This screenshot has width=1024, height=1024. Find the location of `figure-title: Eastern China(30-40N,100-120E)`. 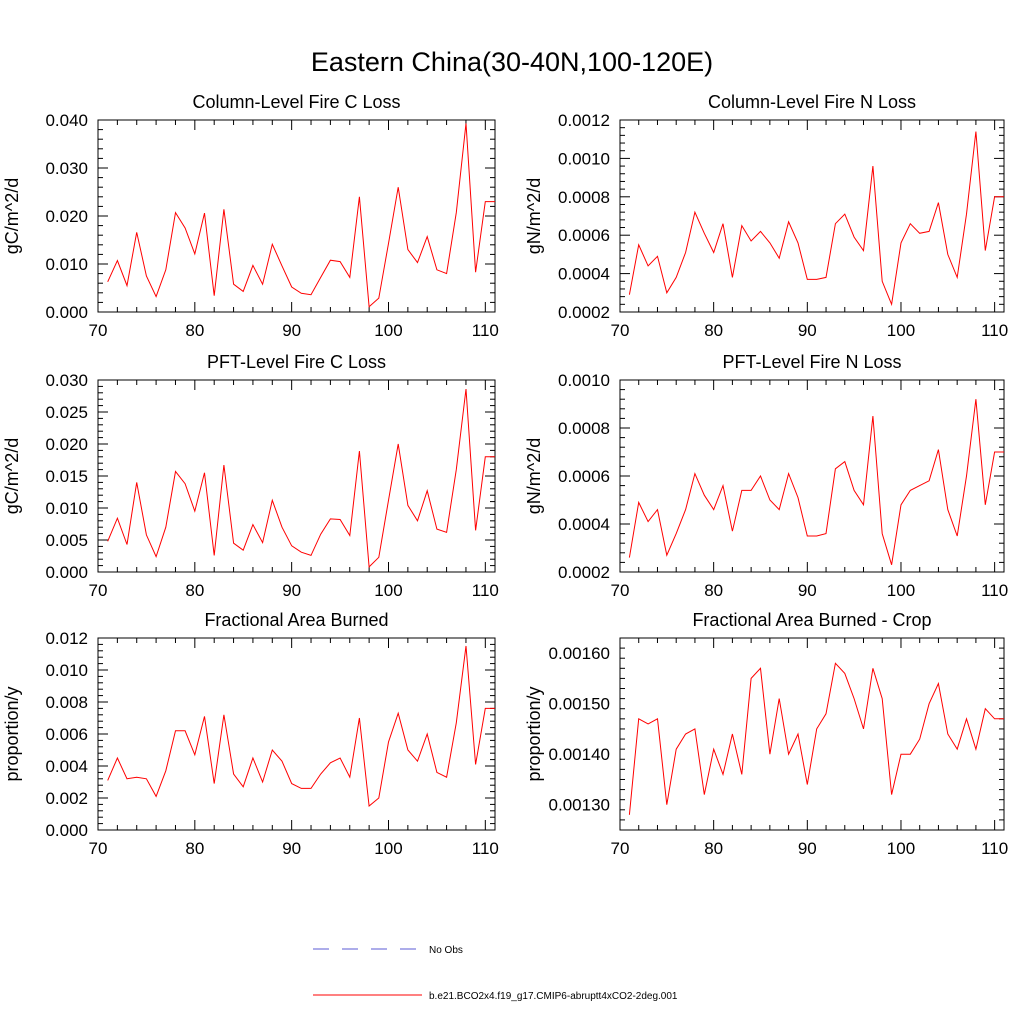

figure-title: Eastern China(30-40N,100-120E) is located at coordinates (512, 62).